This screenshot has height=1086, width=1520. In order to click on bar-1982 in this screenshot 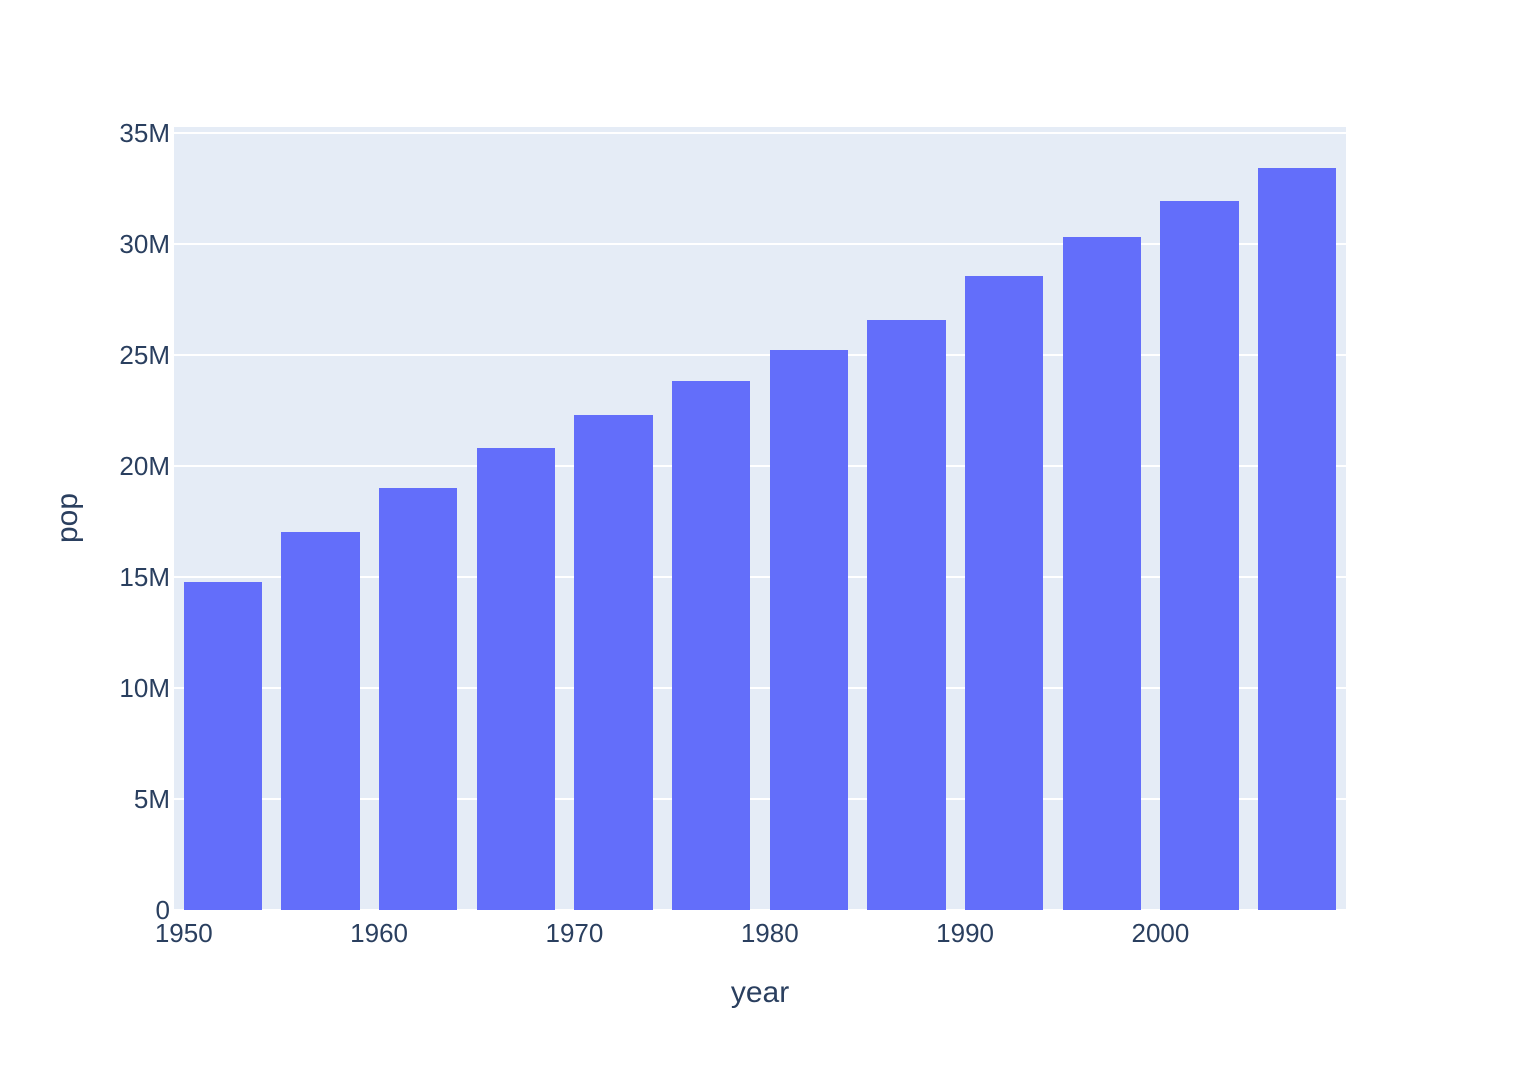, I will do `click(808, 630)`.